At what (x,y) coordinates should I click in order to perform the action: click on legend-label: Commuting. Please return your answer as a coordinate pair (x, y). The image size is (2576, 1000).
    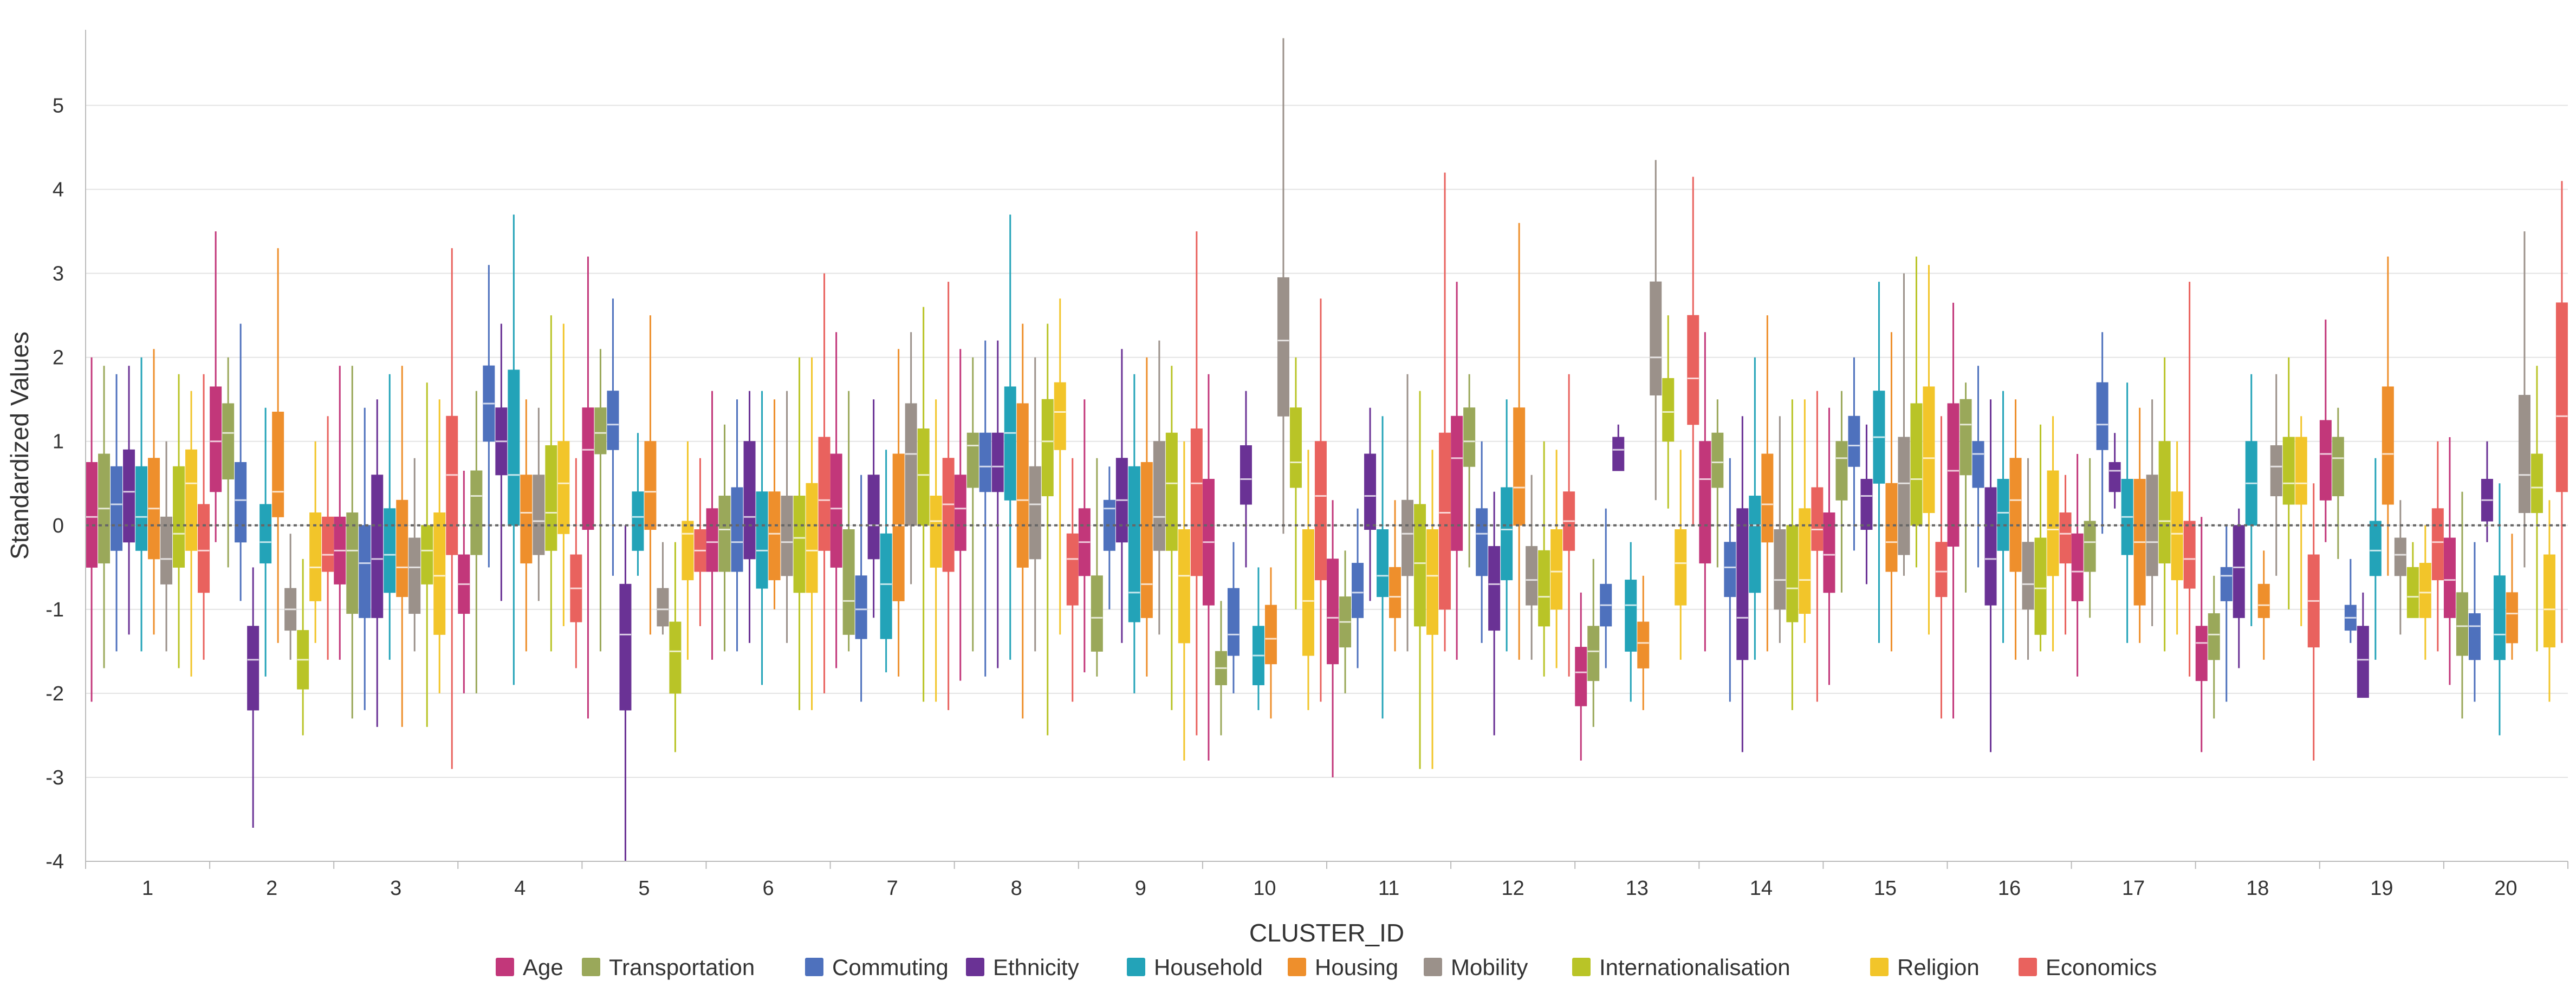
    Looking at the image, I should click on (890, 967).